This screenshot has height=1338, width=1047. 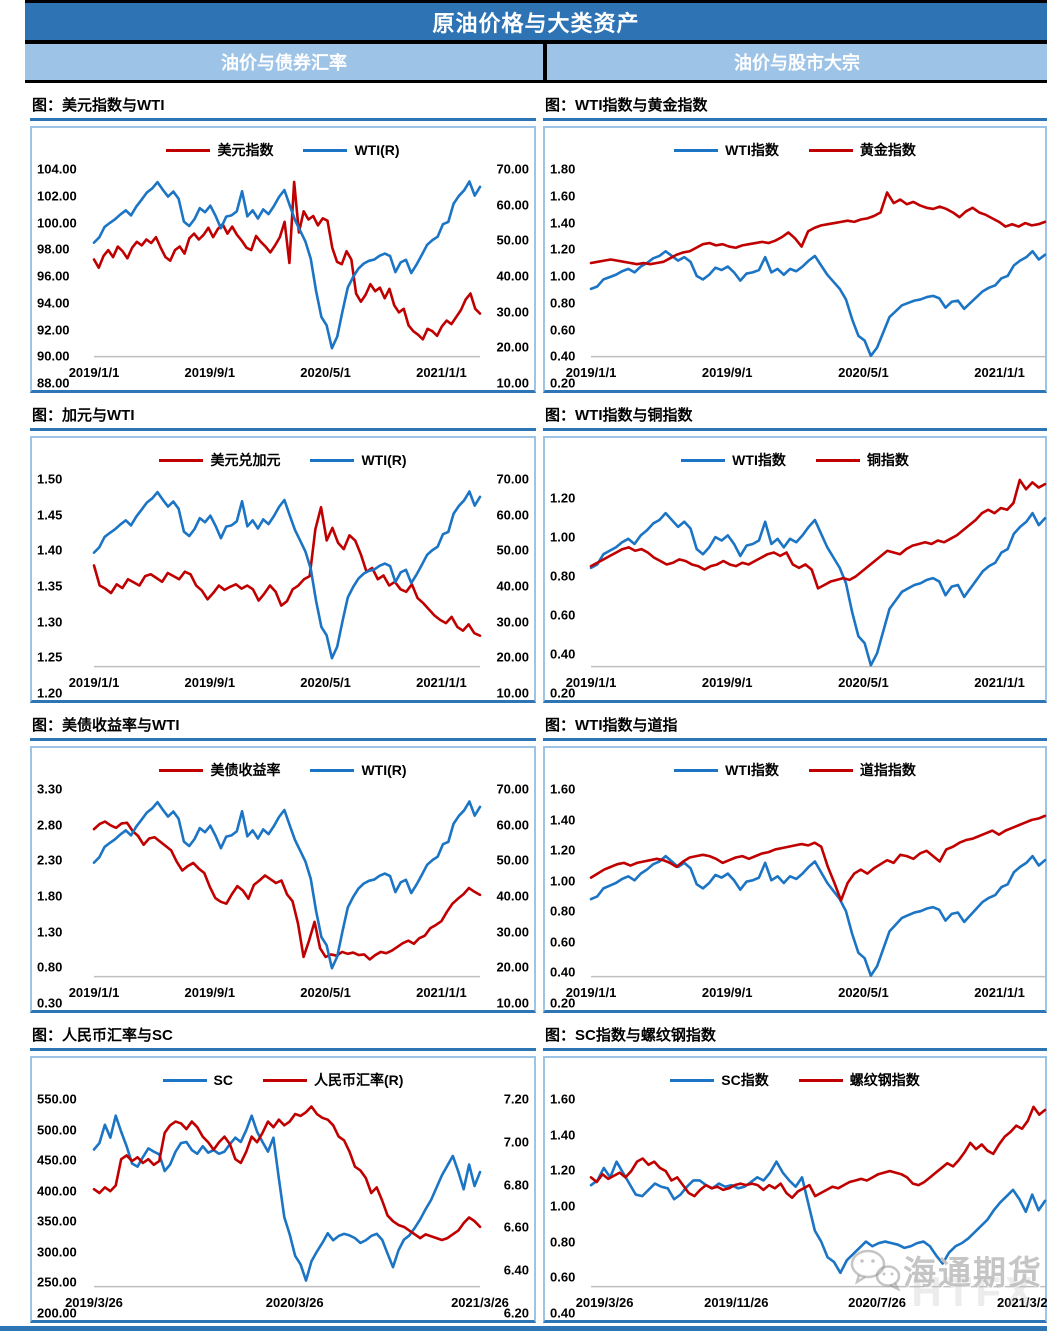 I want to click on series-line-螺纹钢指数, so click(x=818, y=1152).